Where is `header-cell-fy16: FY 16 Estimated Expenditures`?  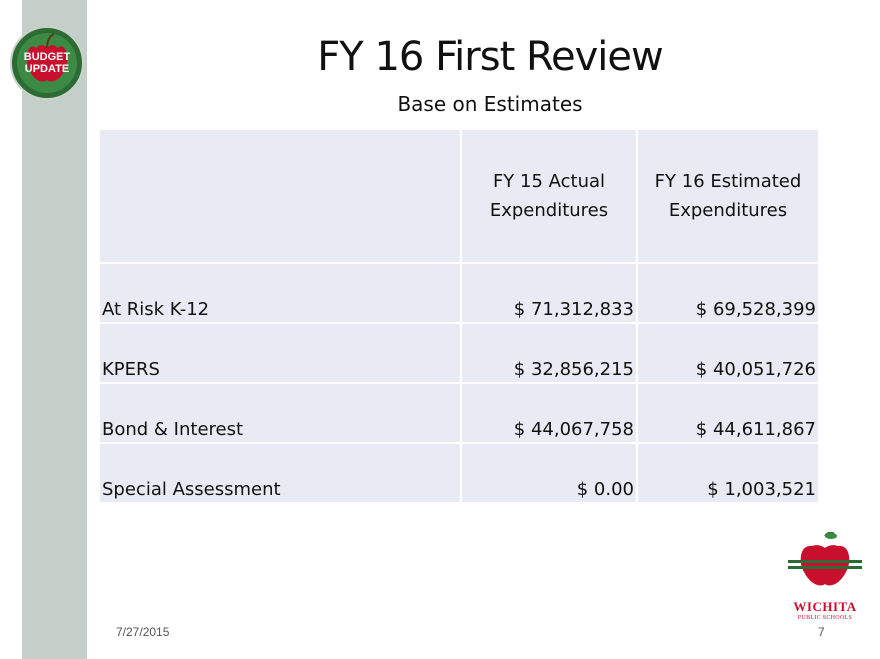
header-cell-fy16: FY 16 Estimated Expenditures is located at coordinates (728, 196).